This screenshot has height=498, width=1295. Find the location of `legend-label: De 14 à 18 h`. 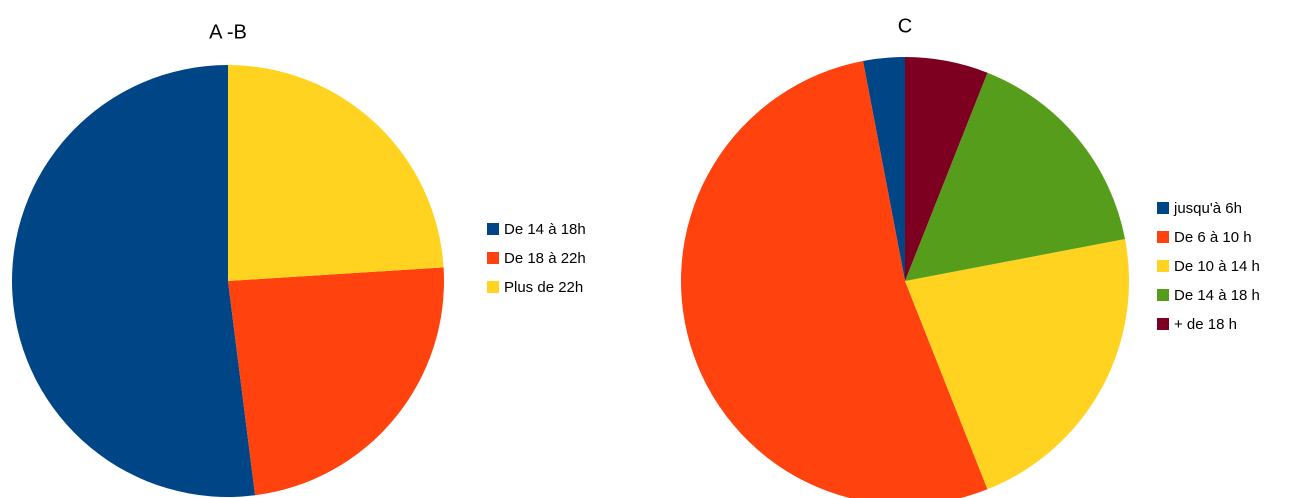

legend-label: De 14 à 18 h is located at coordinates (1217, 295).